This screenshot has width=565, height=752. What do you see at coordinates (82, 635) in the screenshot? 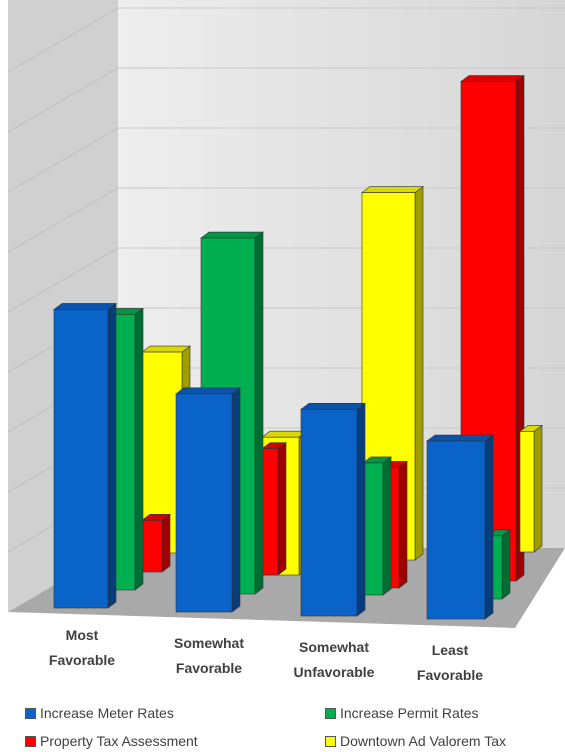
I see `category-label-line1: Most` at bounding box center [82, 635].